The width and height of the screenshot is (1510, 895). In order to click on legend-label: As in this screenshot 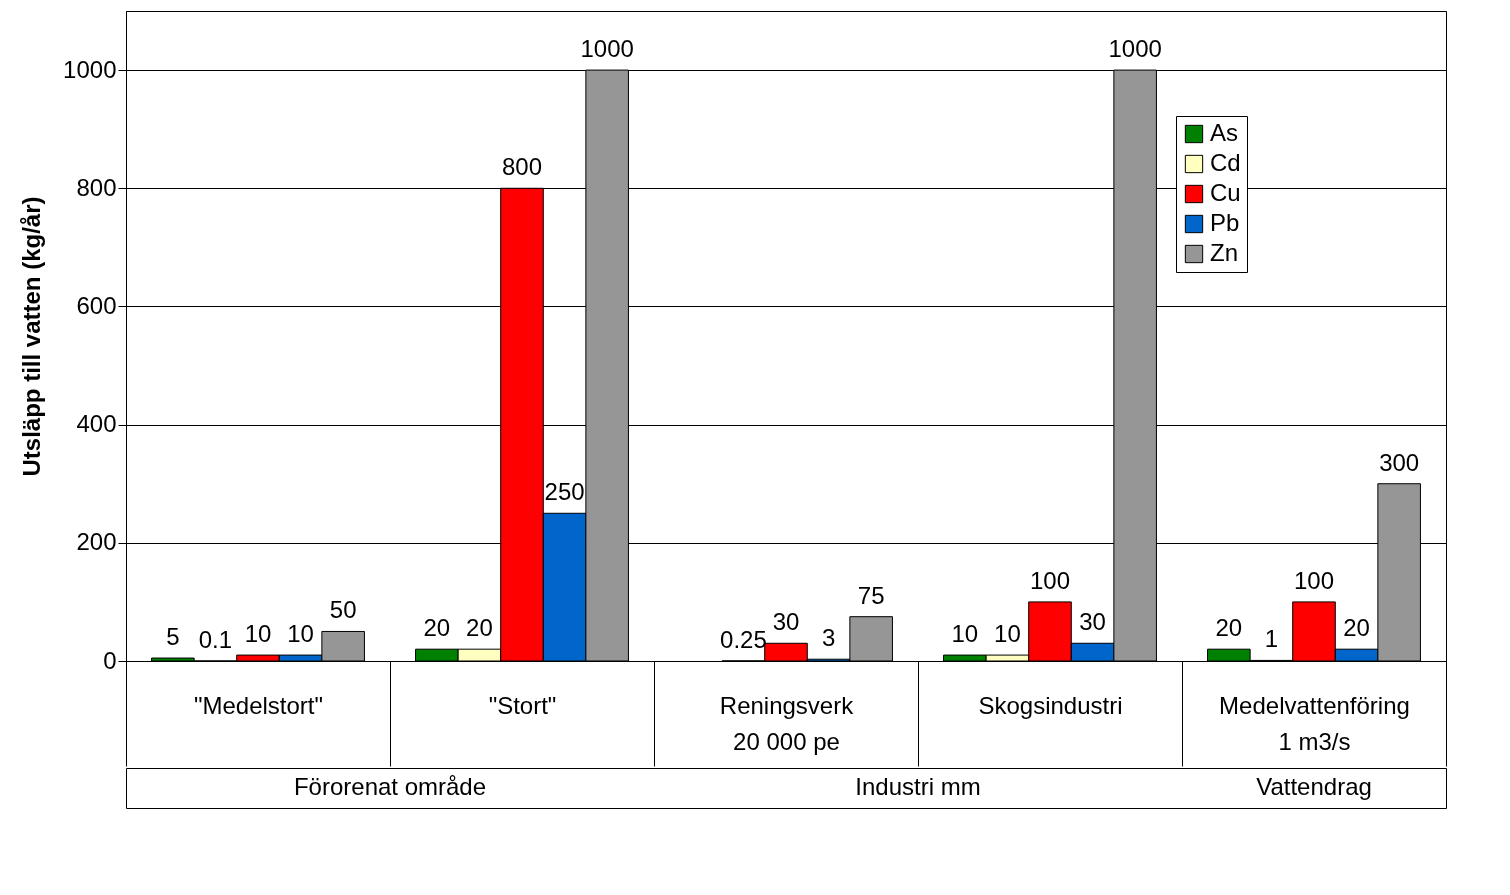, I will do `click(1224, 132)`.